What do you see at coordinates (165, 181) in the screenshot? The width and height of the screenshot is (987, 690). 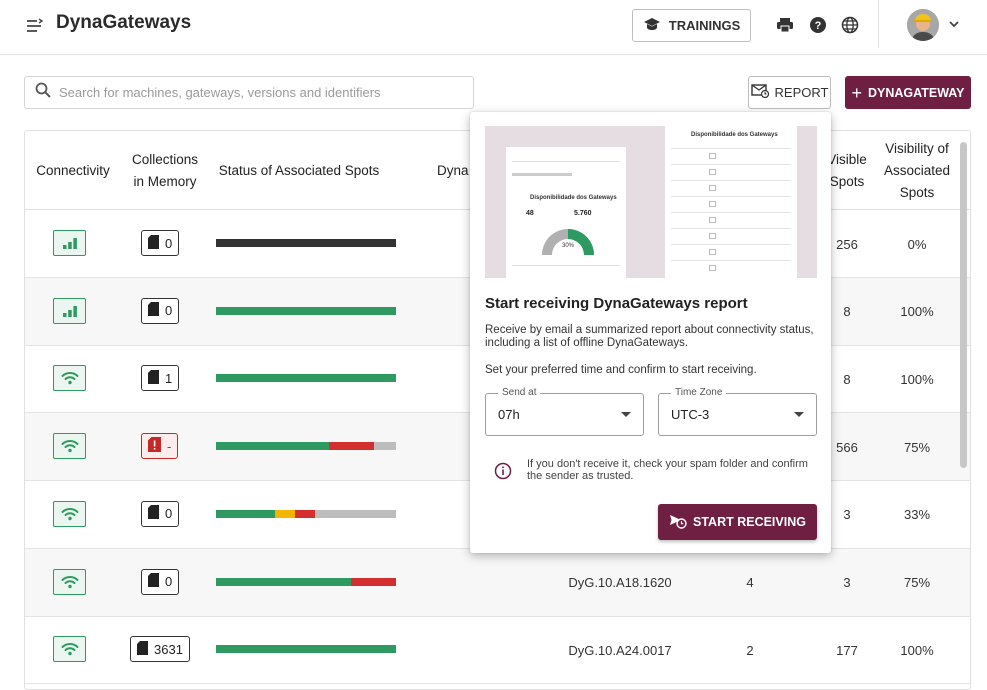 I see `column-memory-line2: in Memory` at bounding box center [165, 181].